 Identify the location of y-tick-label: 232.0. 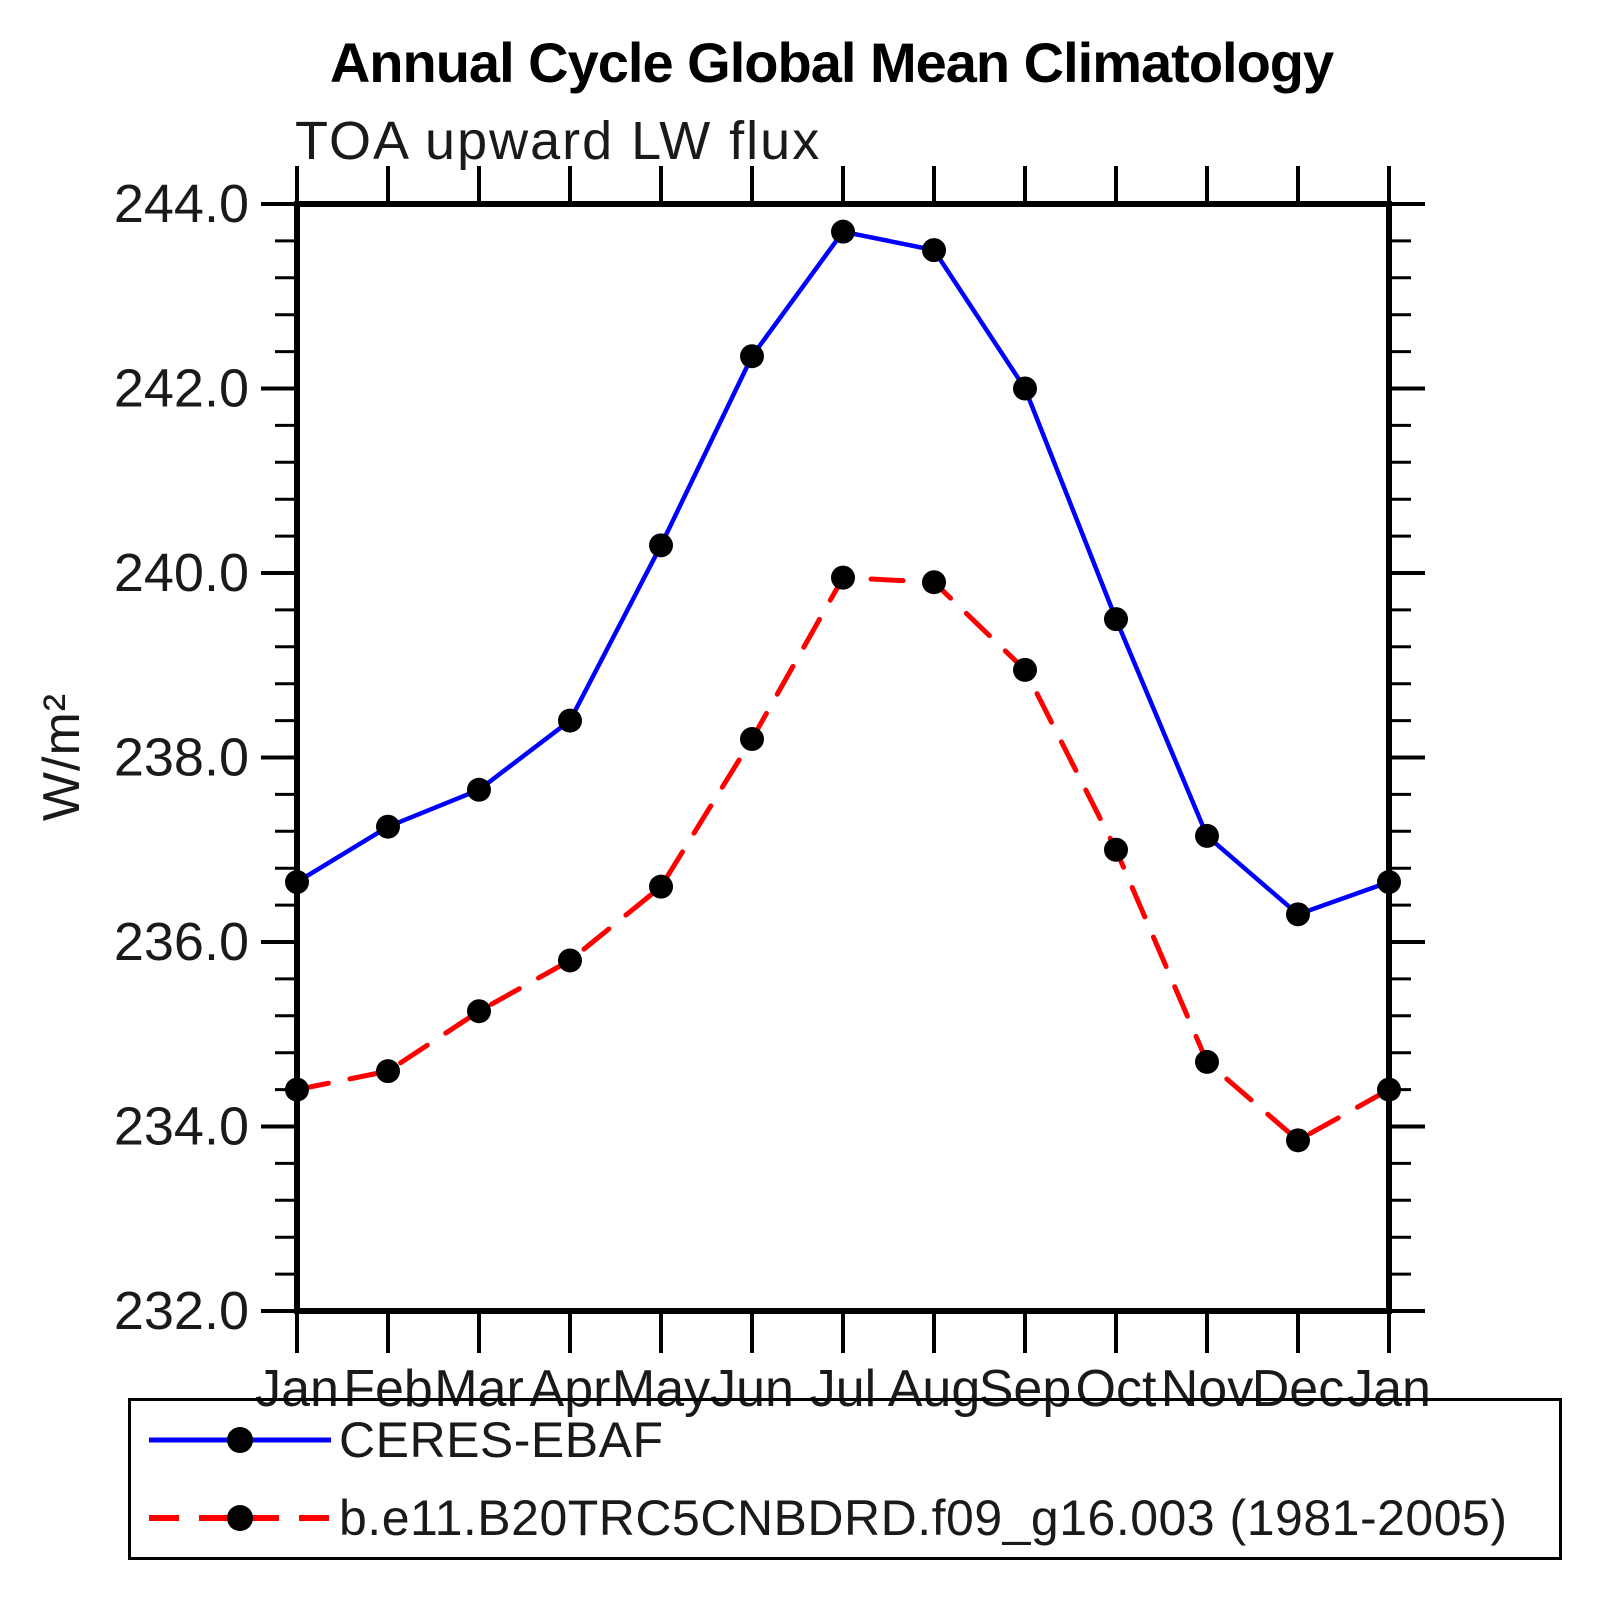
(181, 1311).